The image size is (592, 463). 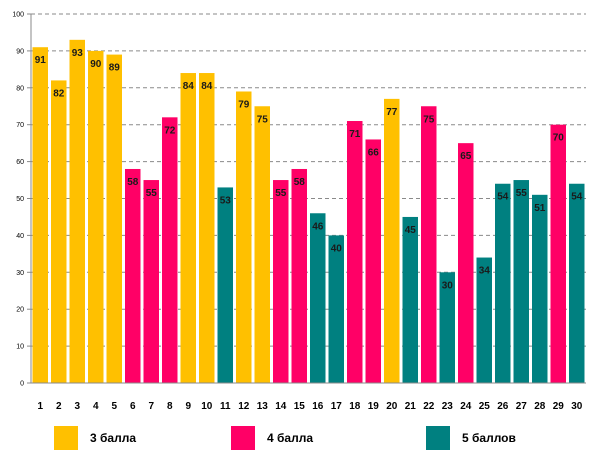 What do you see at coordinates (522, 406) in the screenshot?
I see `x-tick-label-27: 27` at bounding box center [522, 406].